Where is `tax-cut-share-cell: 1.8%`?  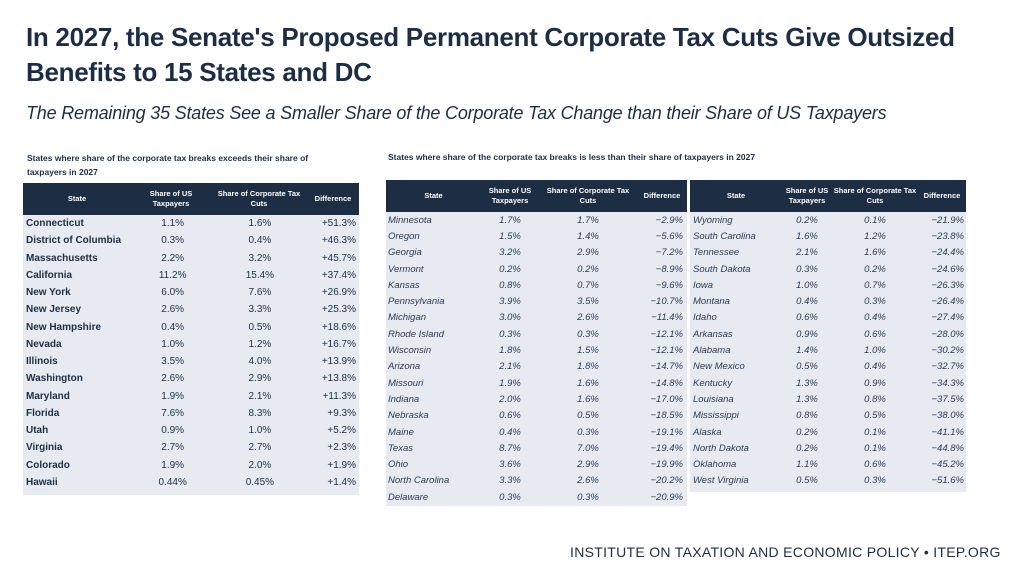
tax-cut-share-cell: 1.8% is located at coordinates (588, 367).